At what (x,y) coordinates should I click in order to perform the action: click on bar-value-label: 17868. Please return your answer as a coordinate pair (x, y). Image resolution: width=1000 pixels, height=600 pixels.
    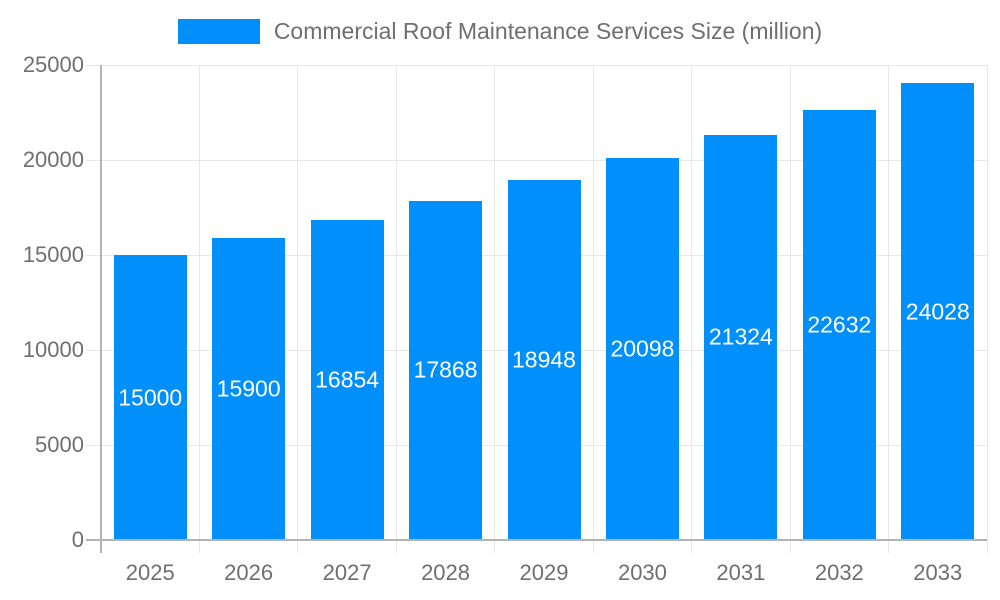
    Looking at the image, I should click on (445, 369).